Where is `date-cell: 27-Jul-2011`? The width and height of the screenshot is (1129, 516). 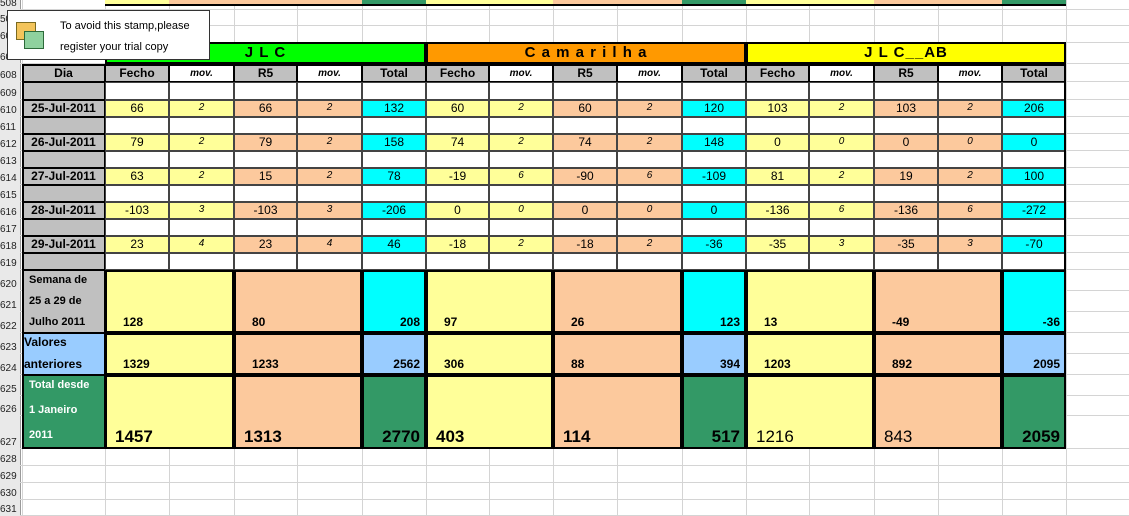 date-cell: 27-Jul-2011 is located at coordinates (63, 176).